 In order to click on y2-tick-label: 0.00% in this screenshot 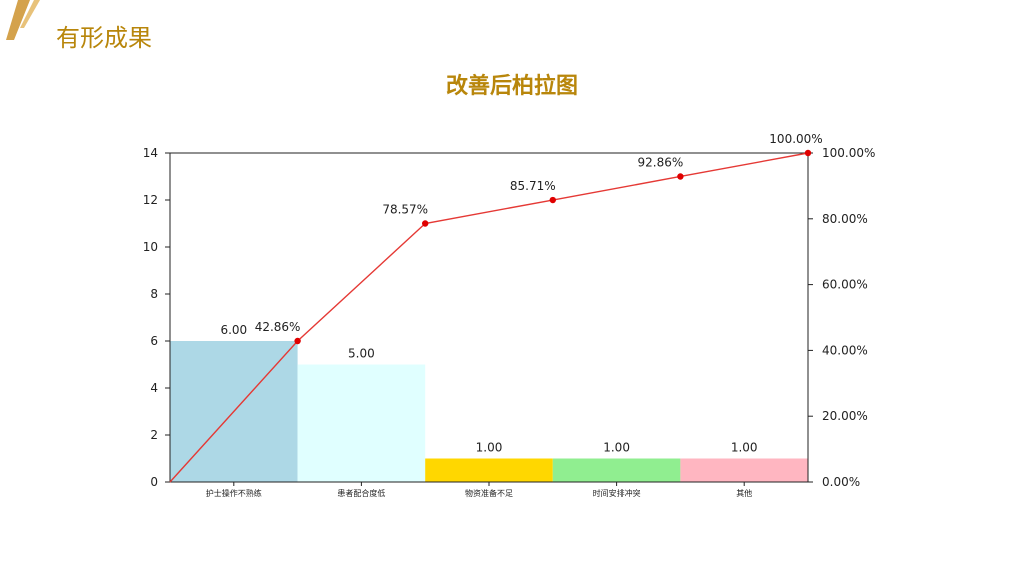, I will do `click(841, 482)`.